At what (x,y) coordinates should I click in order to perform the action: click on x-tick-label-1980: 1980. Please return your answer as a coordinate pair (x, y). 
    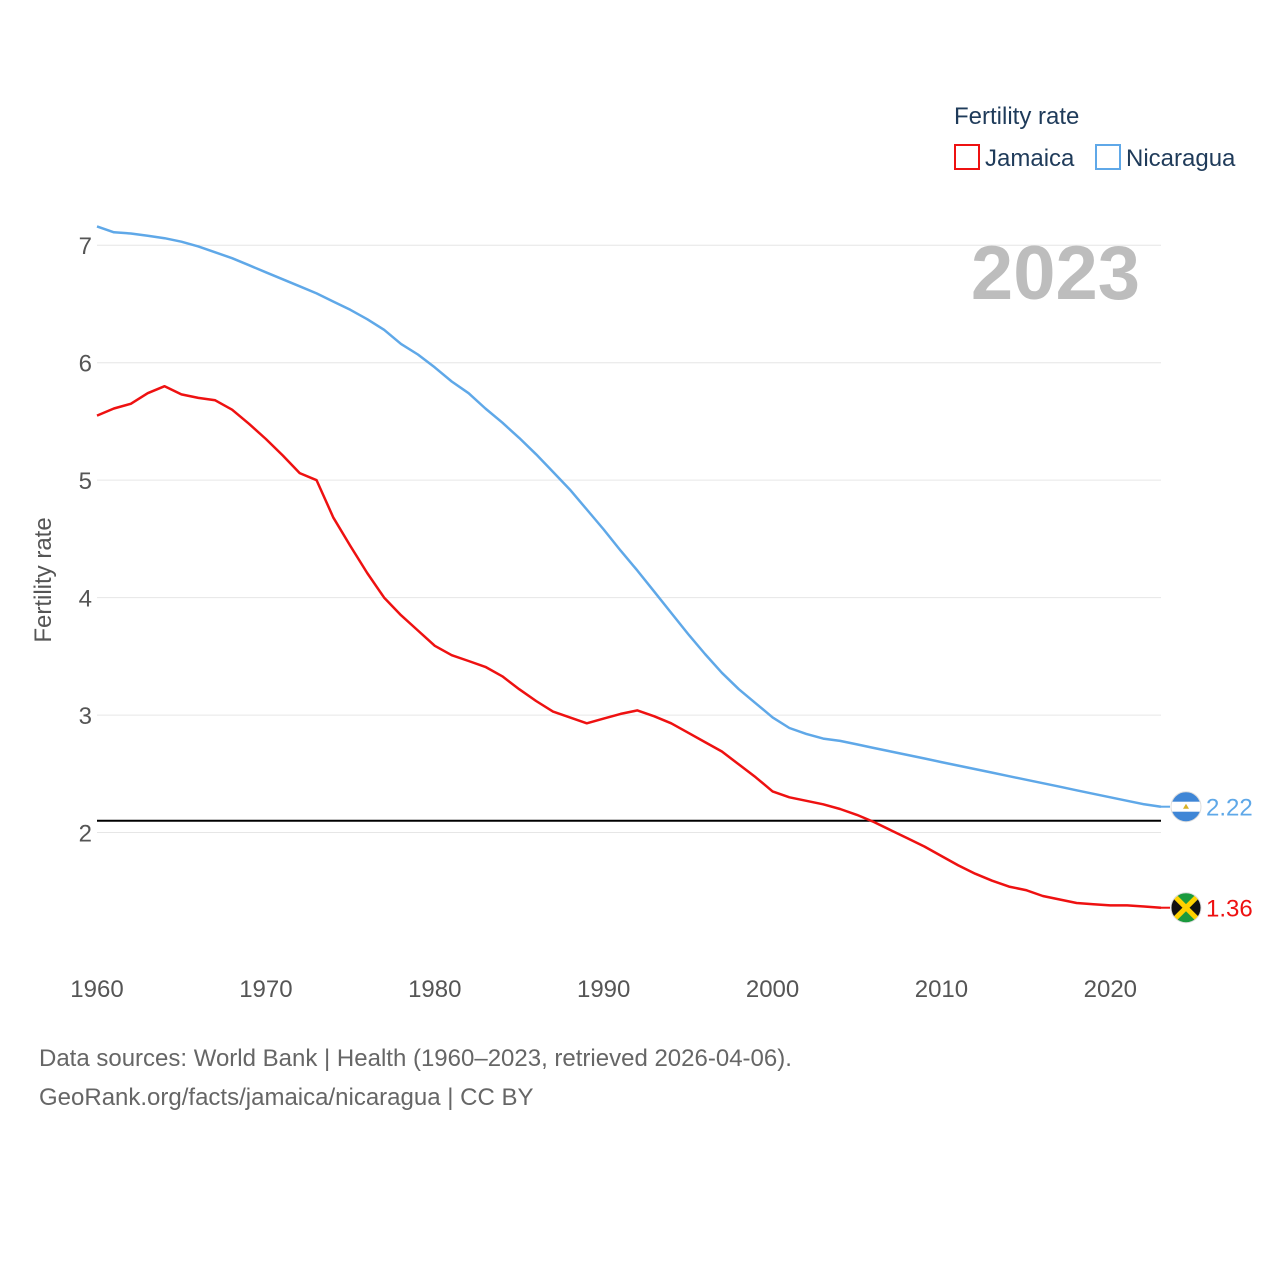
    Looking at the image, I should click on (434, 989).